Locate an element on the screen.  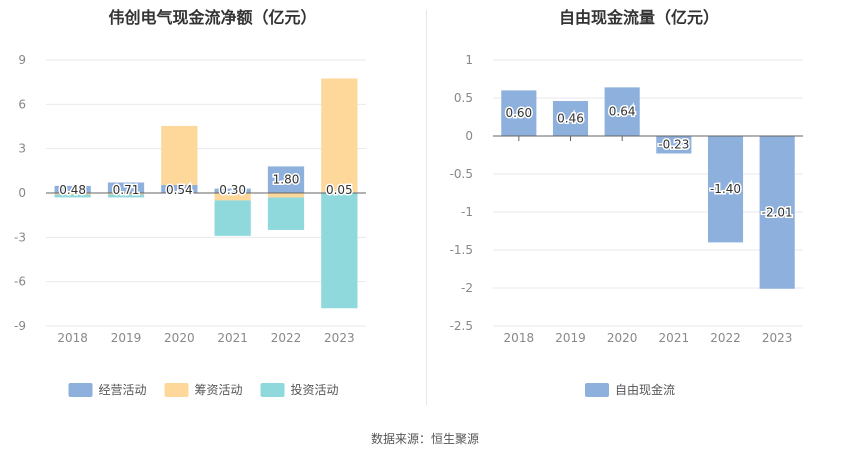
data-label: 0.71 is located at coordinates (126, 190).